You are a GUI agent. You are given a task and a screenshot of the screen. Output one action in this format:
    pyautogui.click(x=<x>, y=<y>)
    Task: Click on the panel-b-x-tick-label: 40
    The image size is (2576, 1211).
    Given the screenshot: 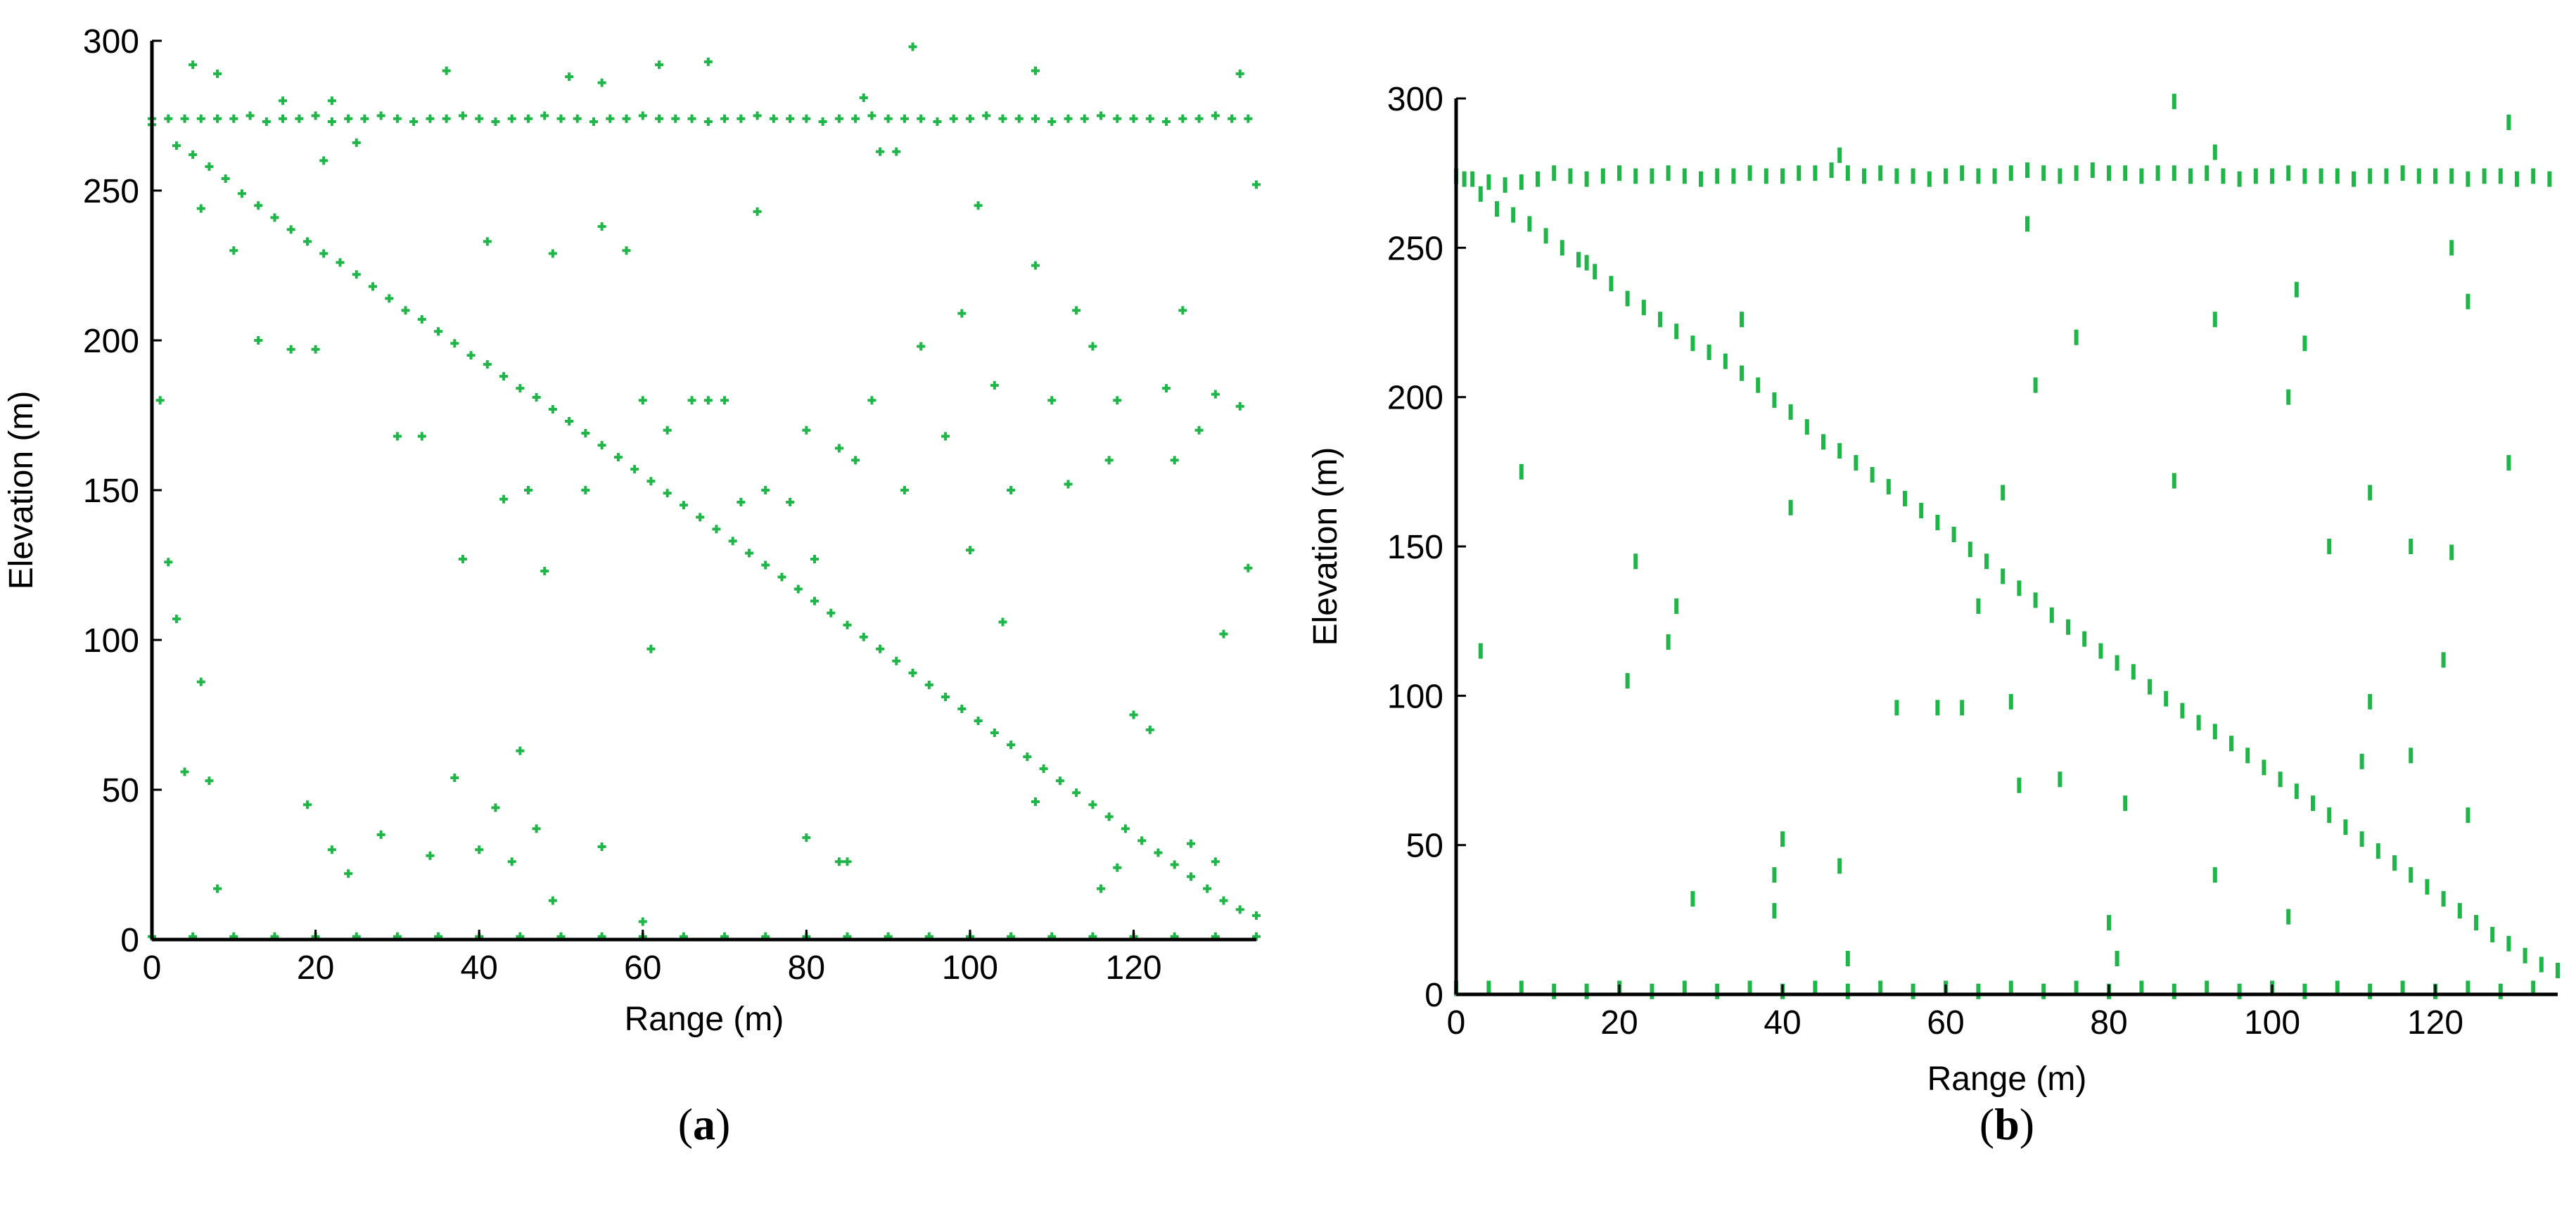 What is the action you would take?
    pyautogui.click(x=1782, y=1023)
    